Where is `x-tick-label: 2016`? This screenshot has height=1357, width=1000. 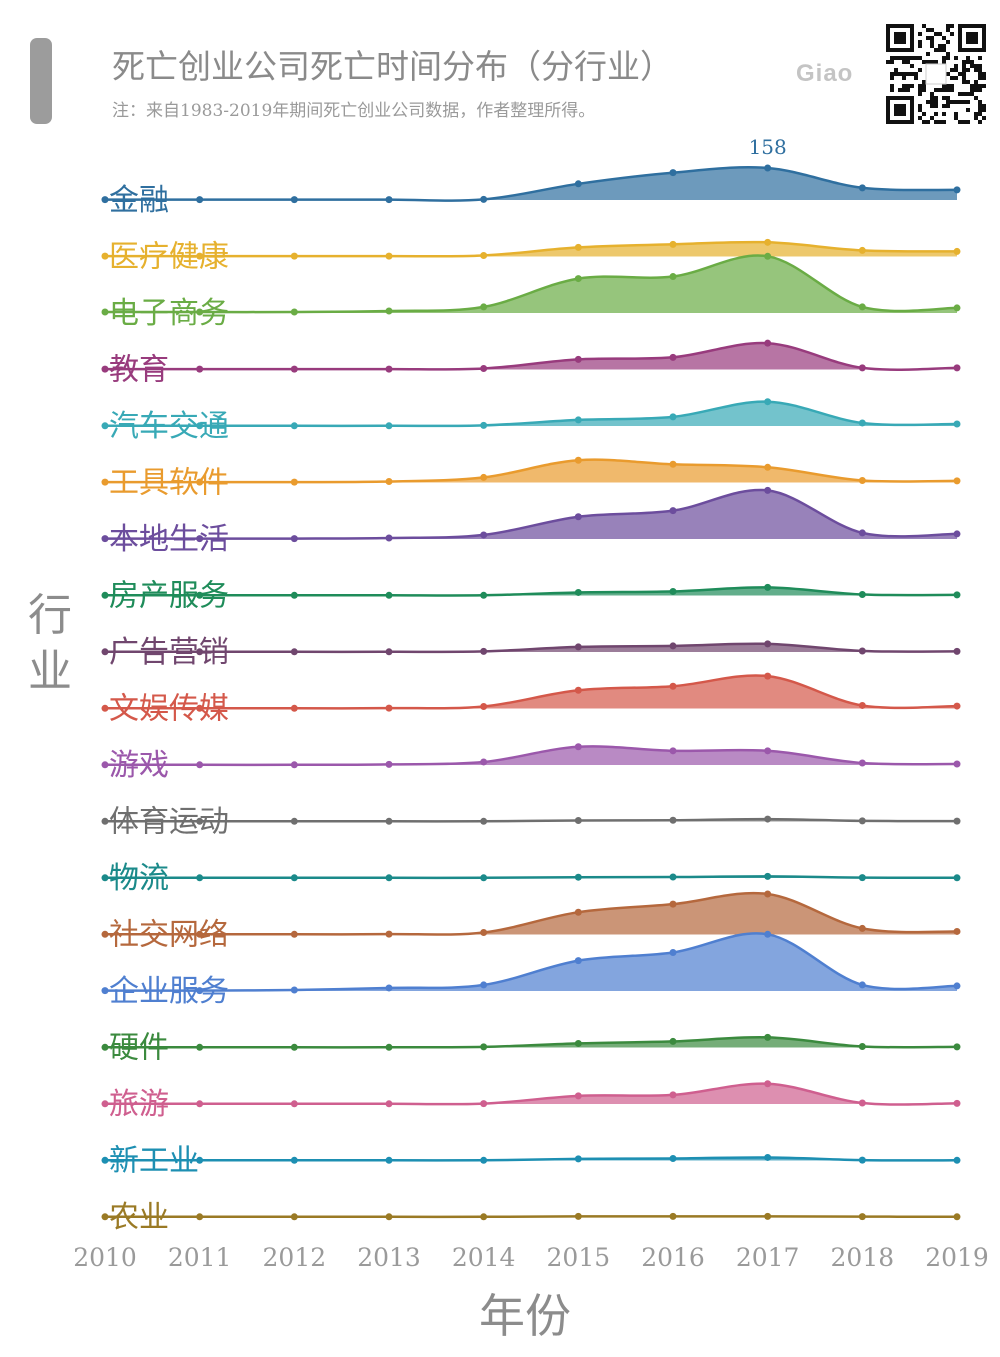 x-tick-label: 2016 is located at coordinates (673, 1257).